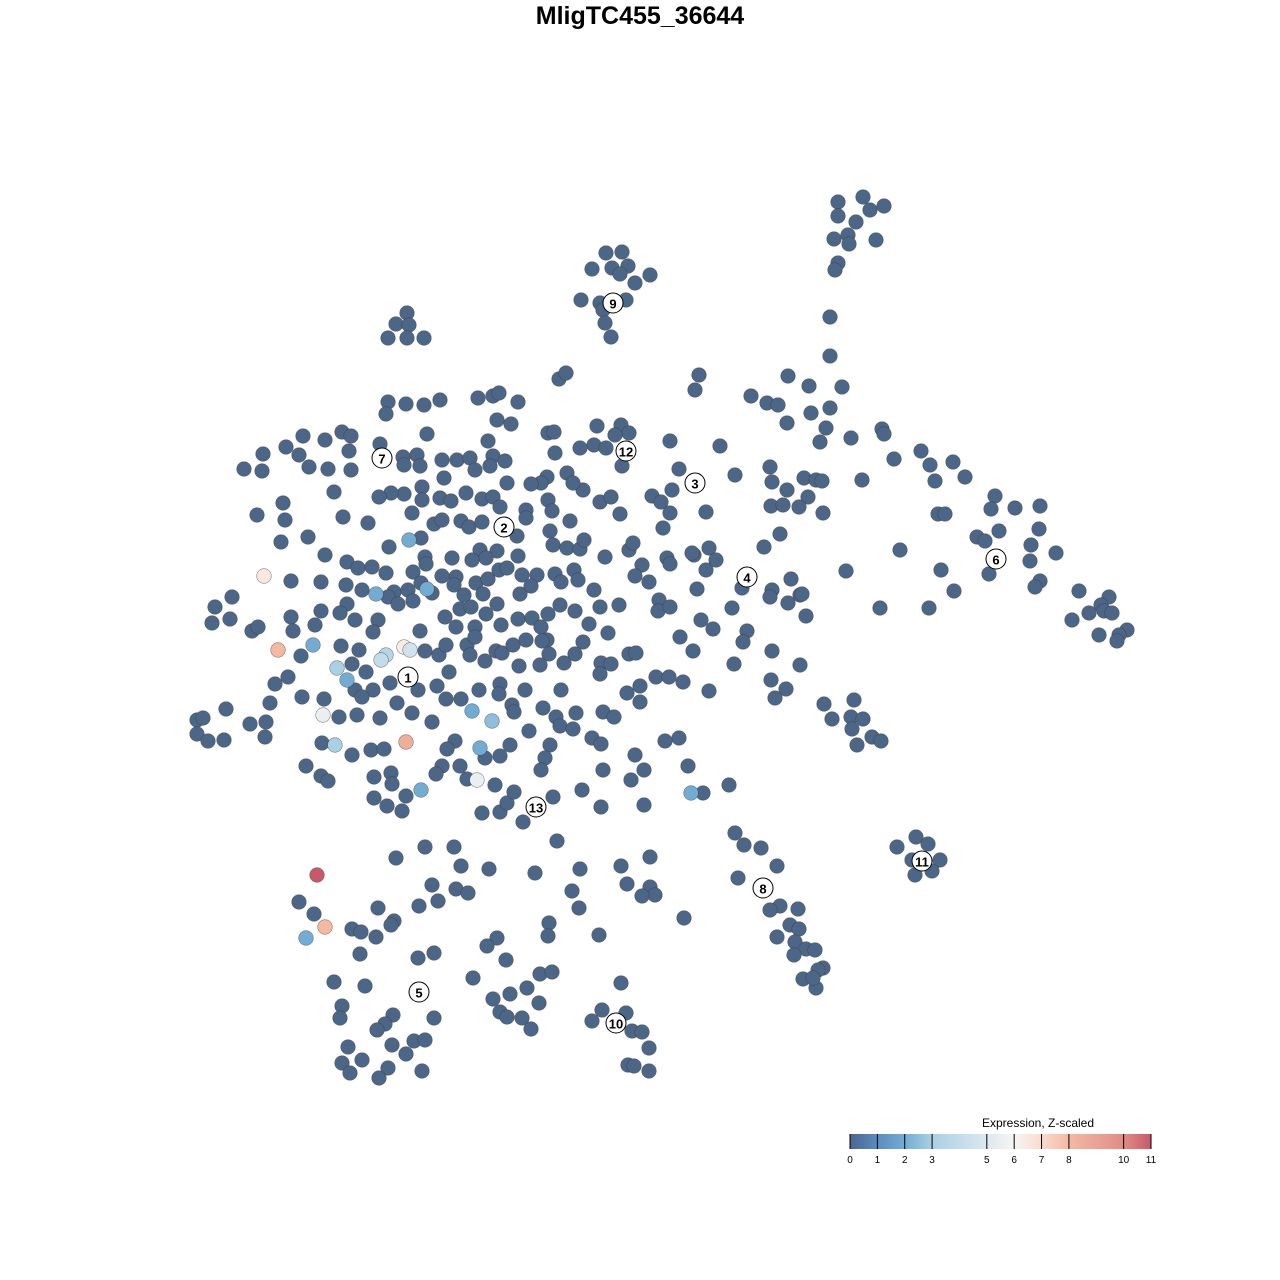  Describe the element at coordinates (1038, 1123) in the screenshot. I see `legend-title: Expression, Z-scaled` at that location.